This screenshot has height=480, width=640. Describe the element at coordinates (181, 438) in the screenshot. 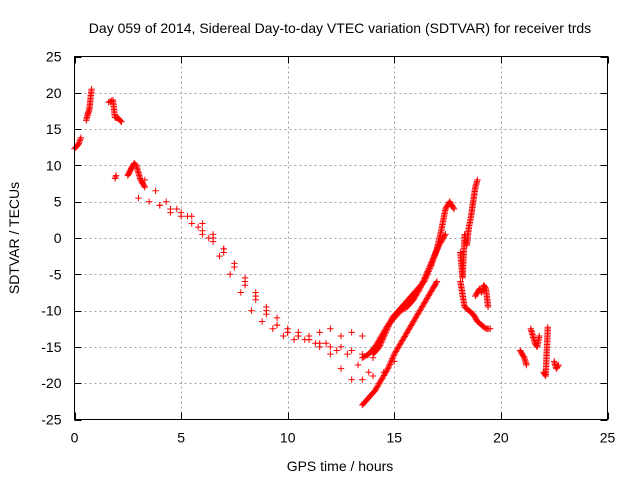

I see `x-tick-label: 5` at that location.